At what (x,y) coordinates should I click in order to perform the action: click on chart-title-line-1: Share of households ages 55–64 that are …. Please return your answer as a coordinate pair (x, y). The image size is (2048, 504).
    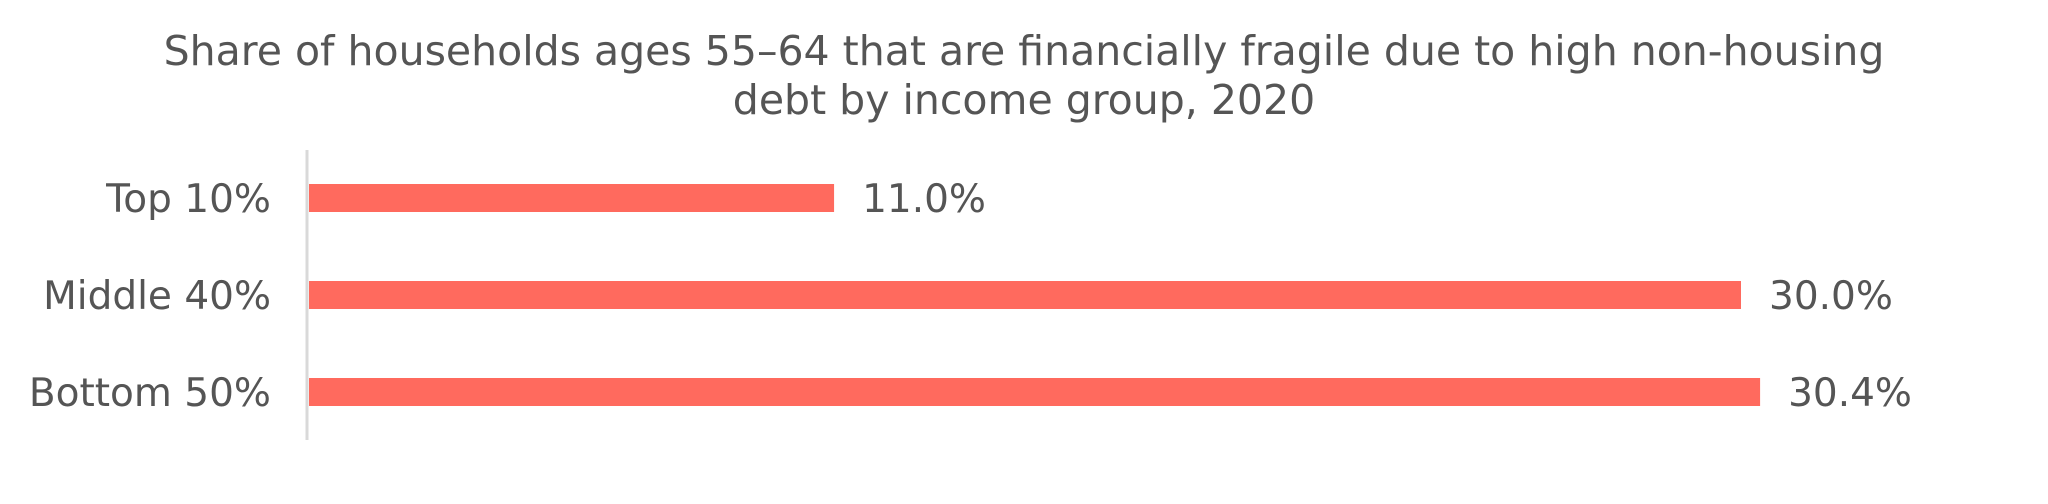
    Looking at the image, I should click on (1024, 51).